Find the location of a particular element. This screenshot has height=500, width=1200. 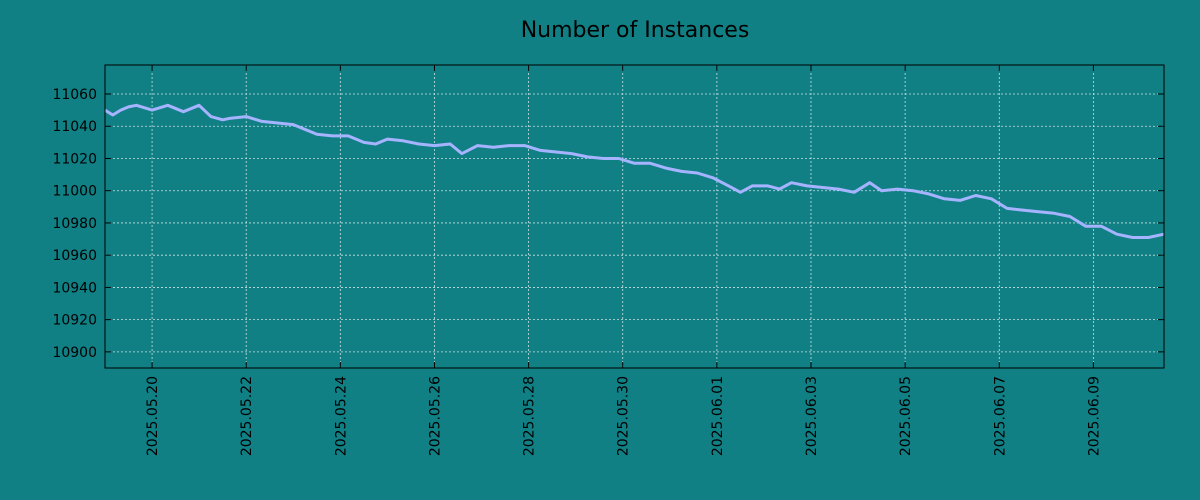

x-tick-label: 2025.06.01 is located at coordinates (718, 416).